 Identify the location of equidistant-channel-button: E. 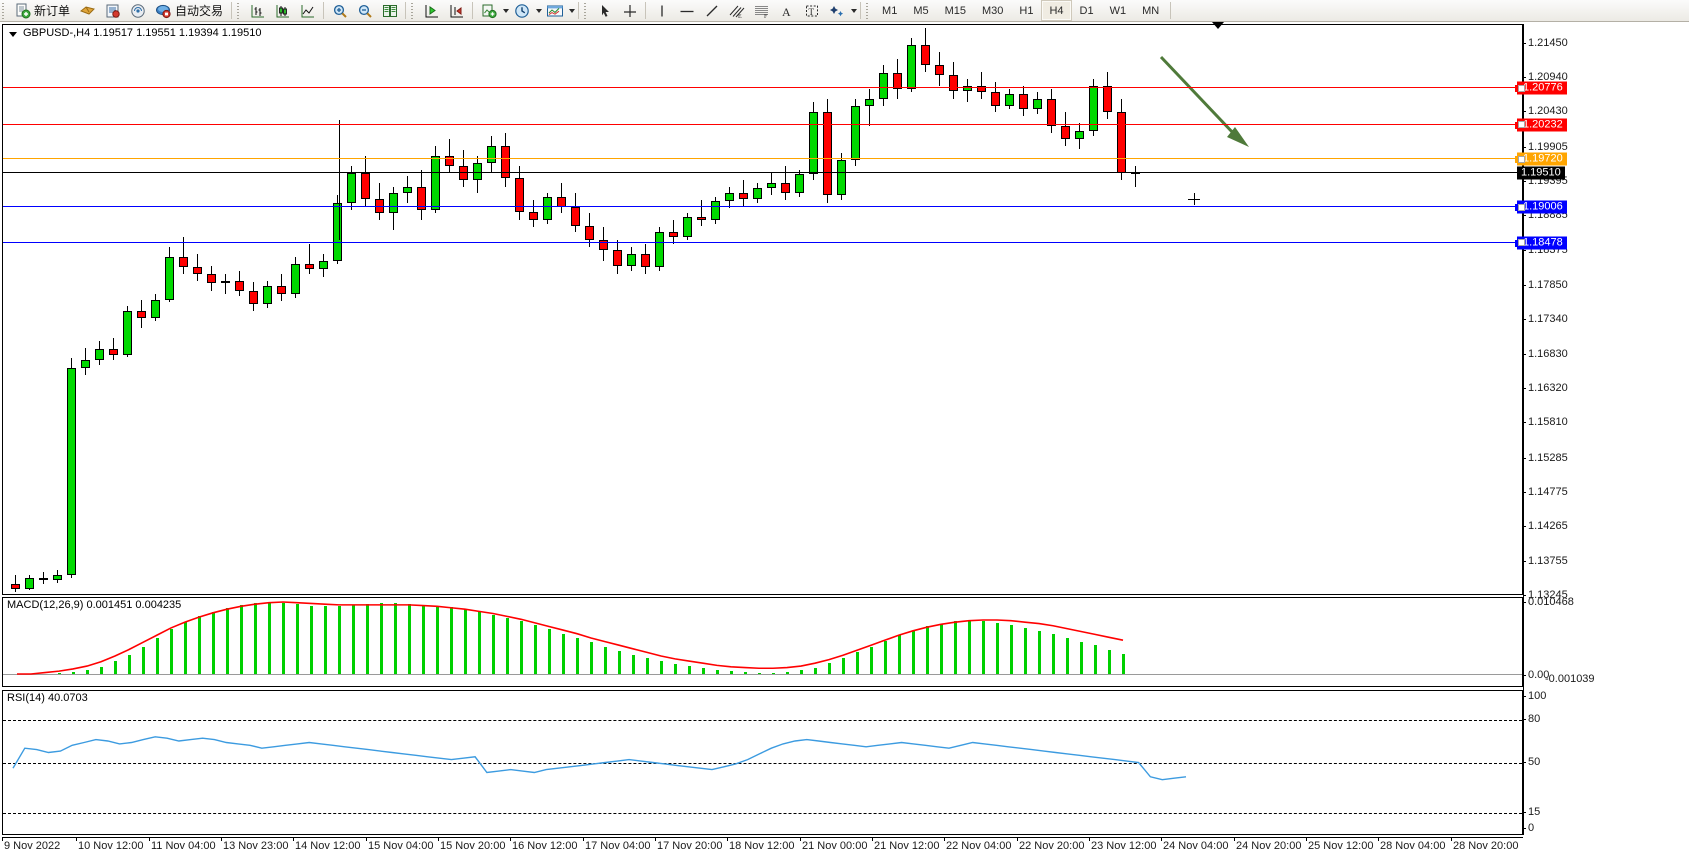
(736, 11).